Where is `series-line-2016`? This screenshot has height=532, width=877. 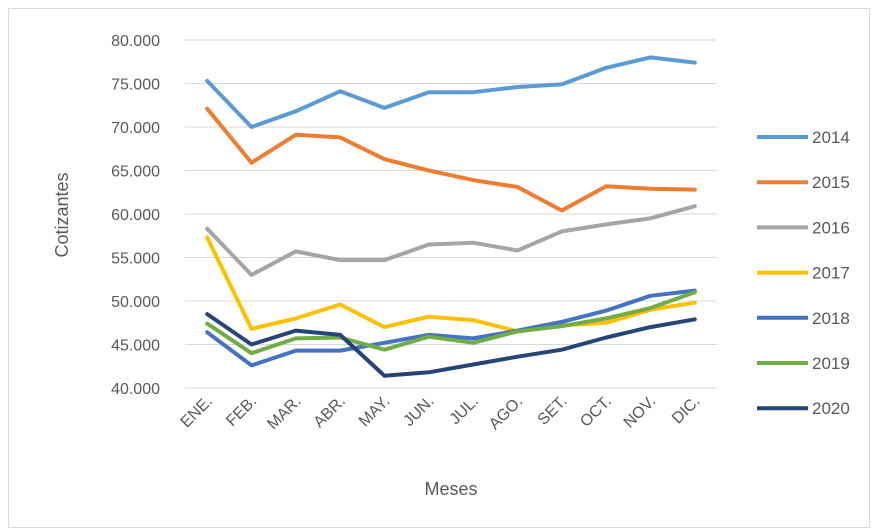 series-line-2016 is located at coordinates (451, 240).